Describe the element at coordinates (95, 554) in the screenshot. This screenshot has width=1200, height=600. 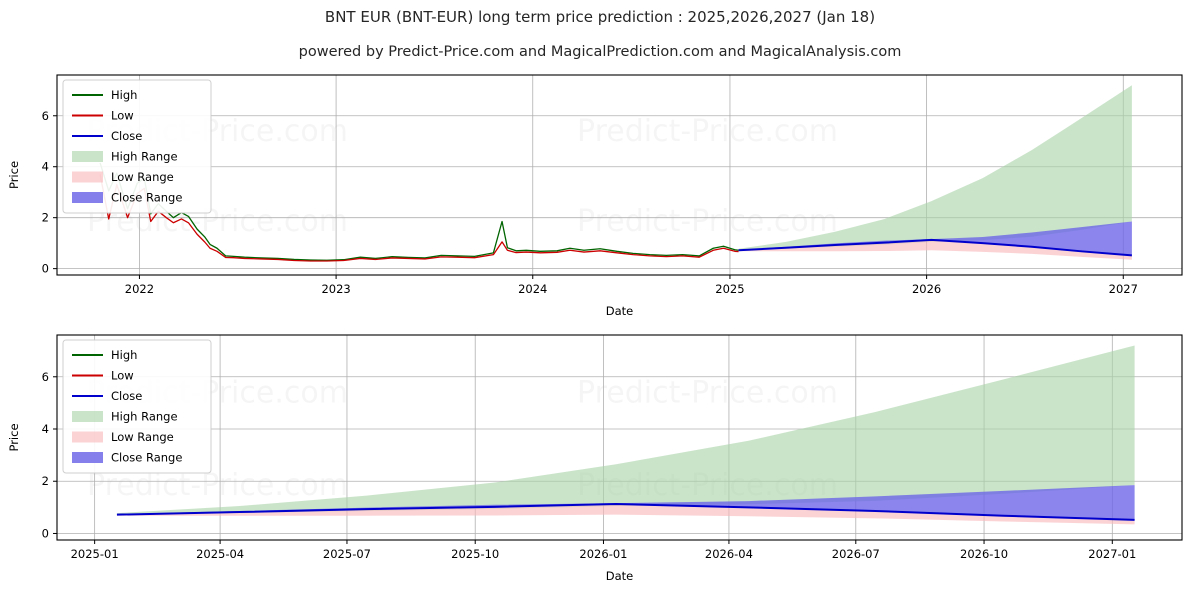
I see `x-tick-label: 2025-01` at that location.